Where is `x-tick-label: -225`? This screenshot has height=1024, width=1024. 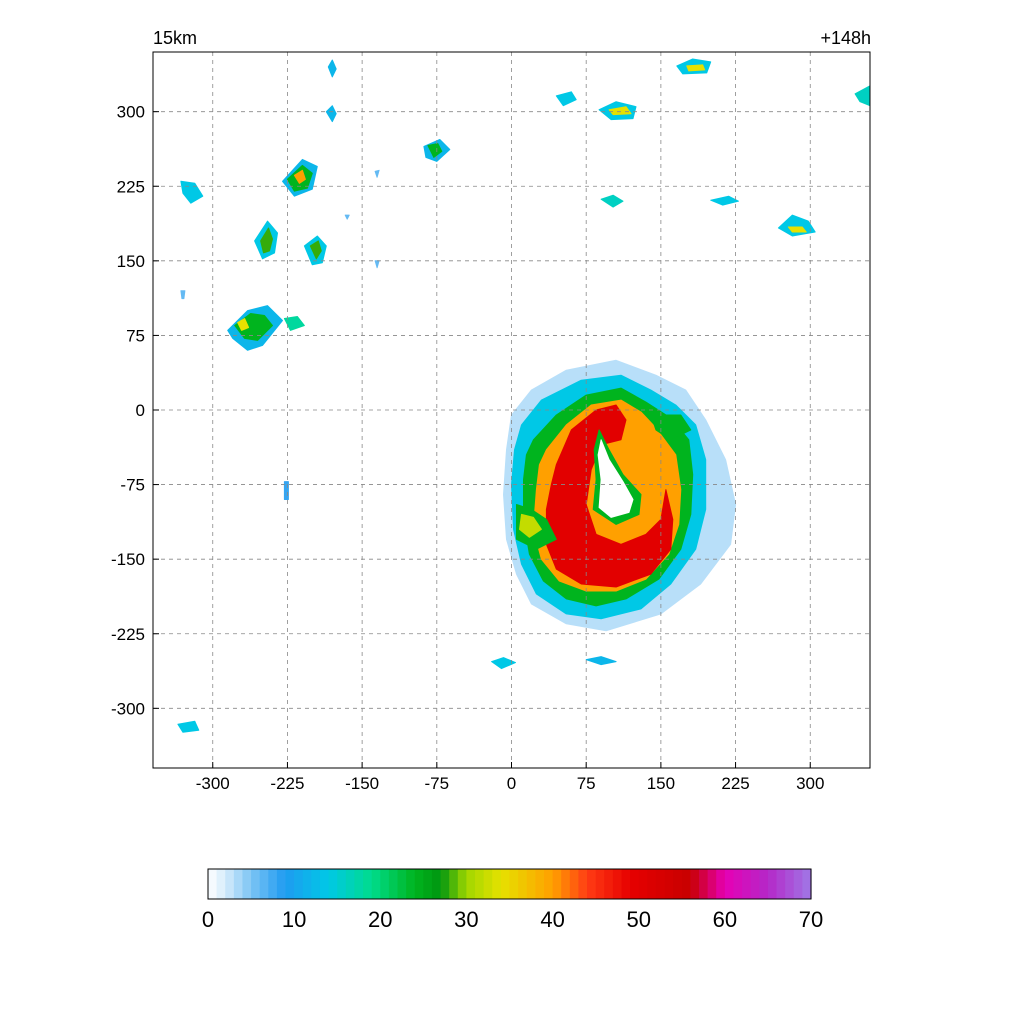 x-tick-label: -225 is located at coordinates (287, 783).